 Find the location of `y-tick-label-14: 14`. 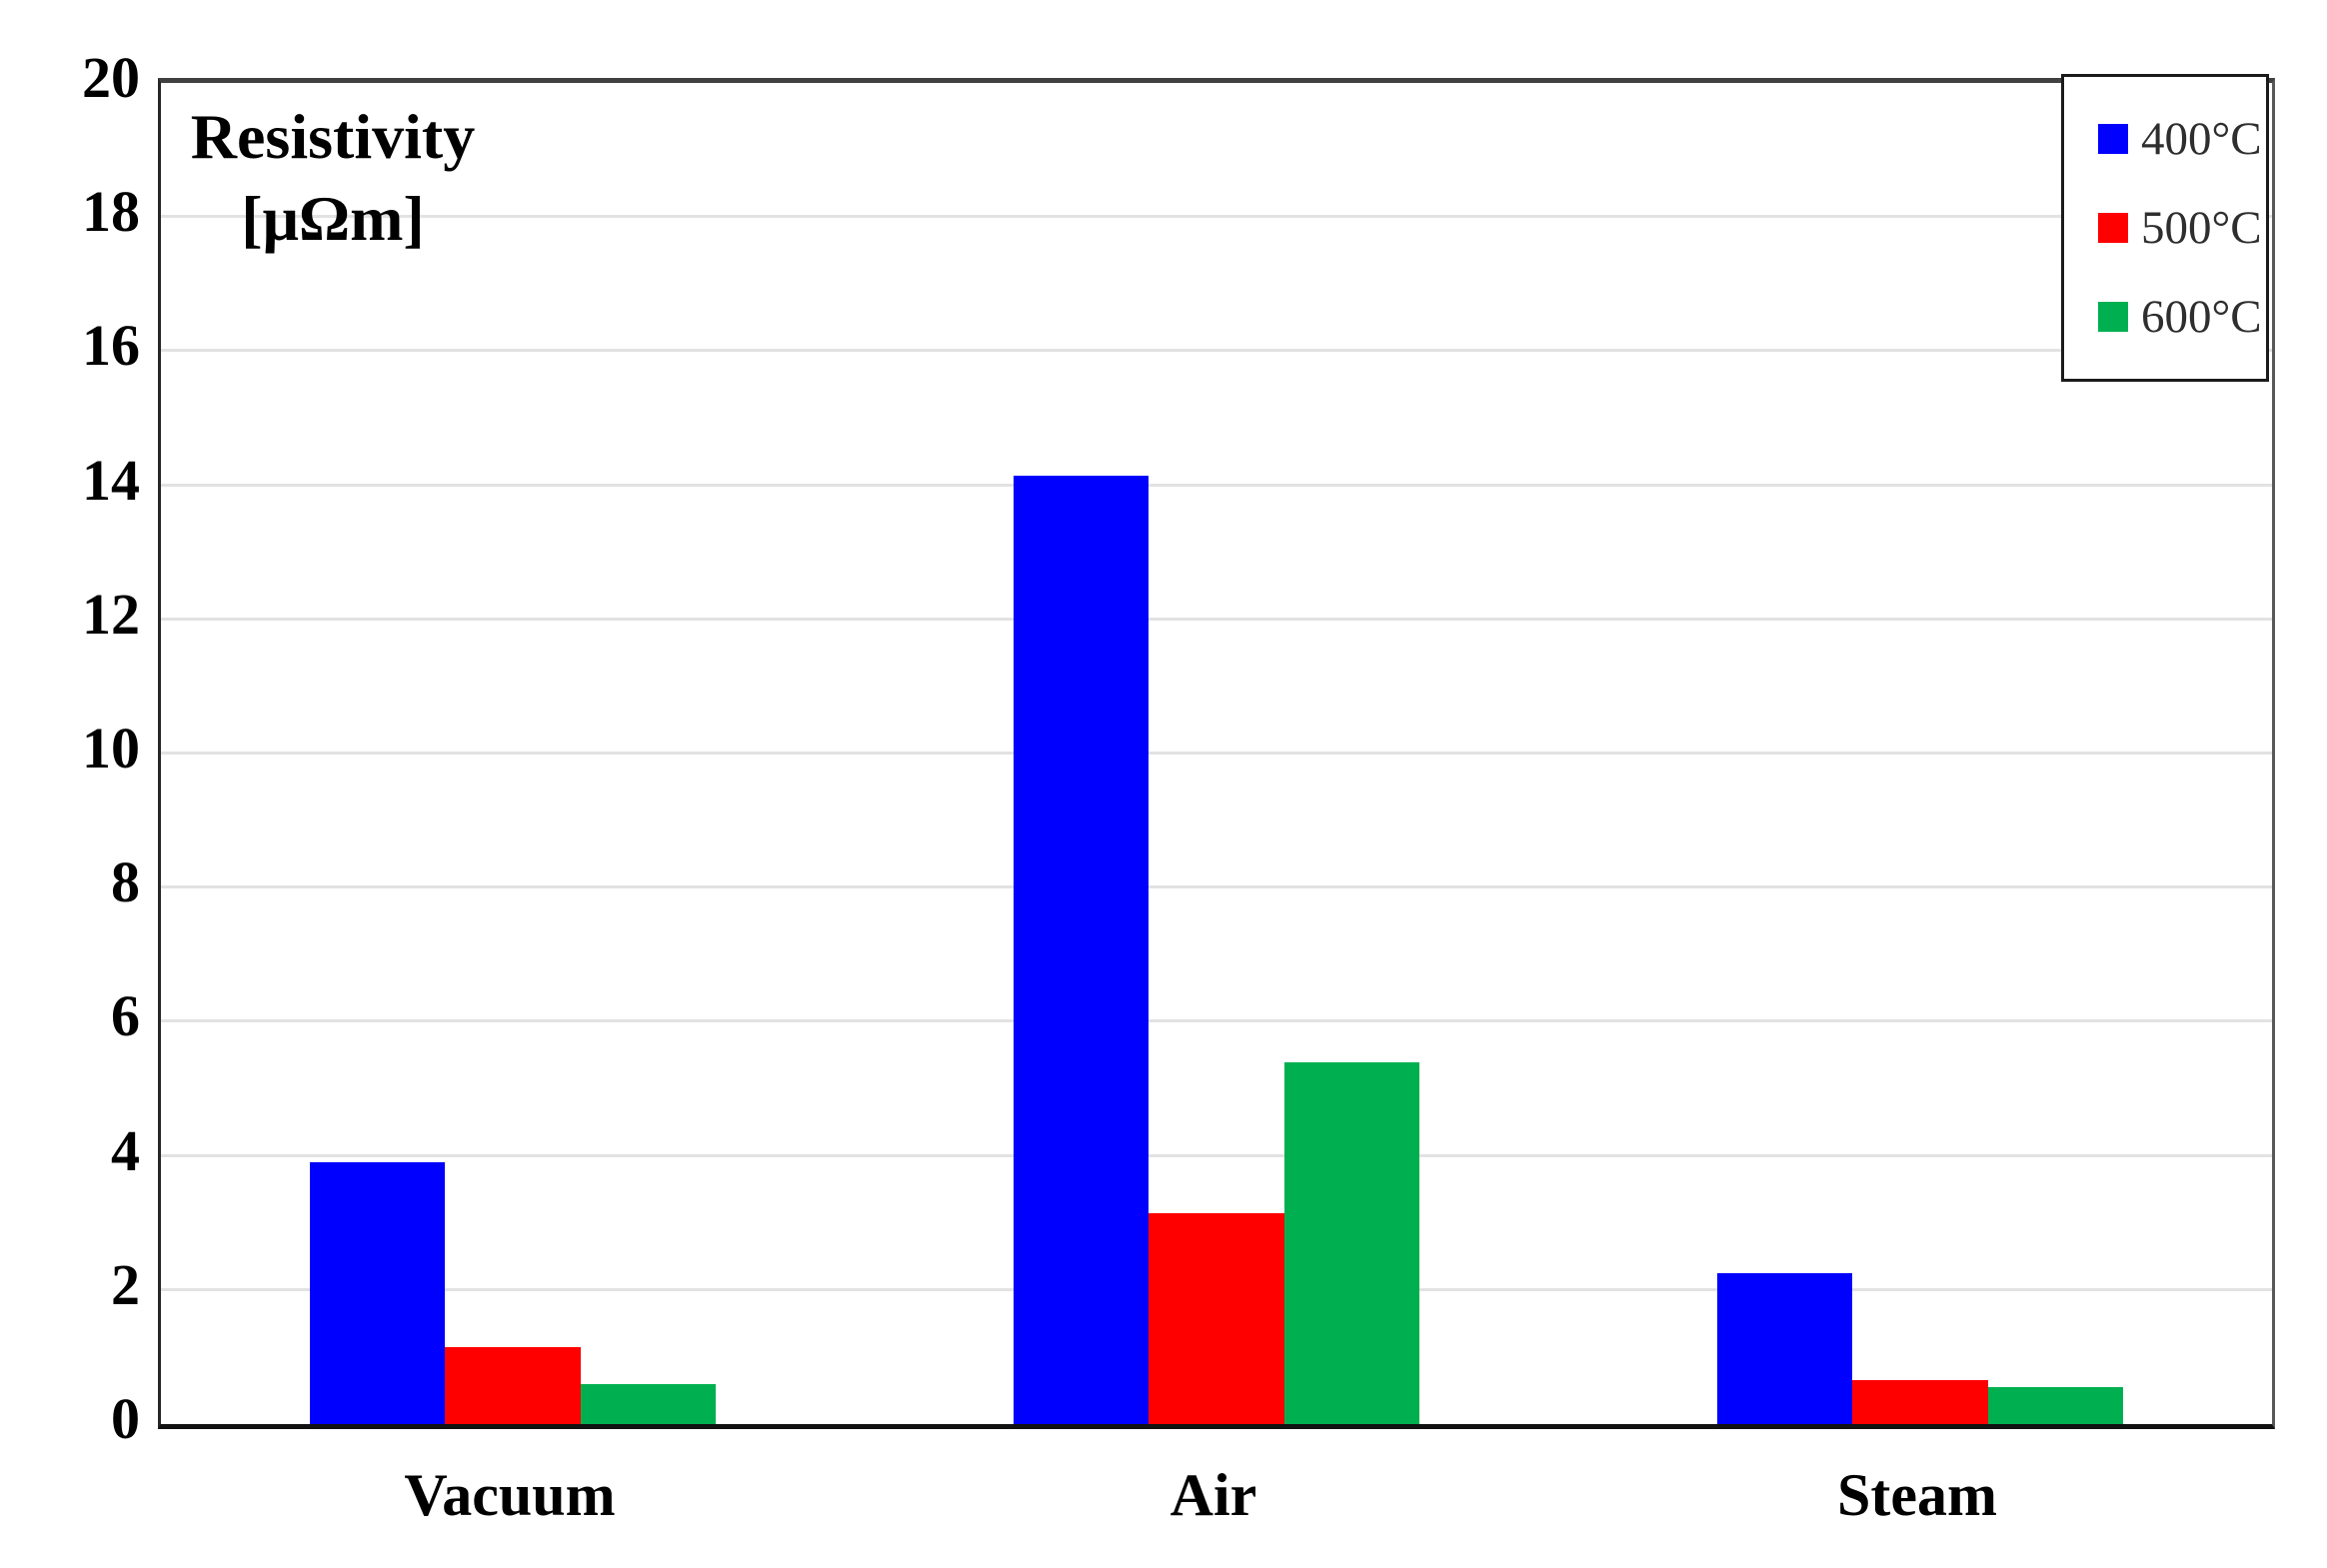

y-tick-label-14: 14 is located at coordinates (111, 480).